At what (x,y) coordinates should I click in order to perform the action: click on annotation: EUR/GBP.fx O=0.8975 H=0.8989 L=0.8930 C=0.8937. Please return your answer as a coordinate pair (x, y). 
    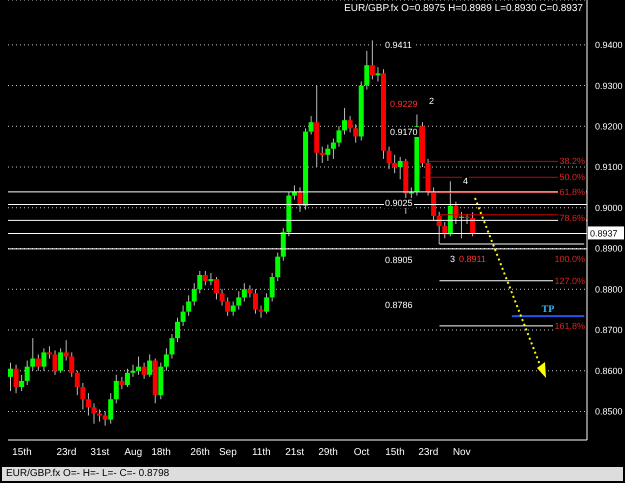
    Looking at the image, I should click on (463, 8).